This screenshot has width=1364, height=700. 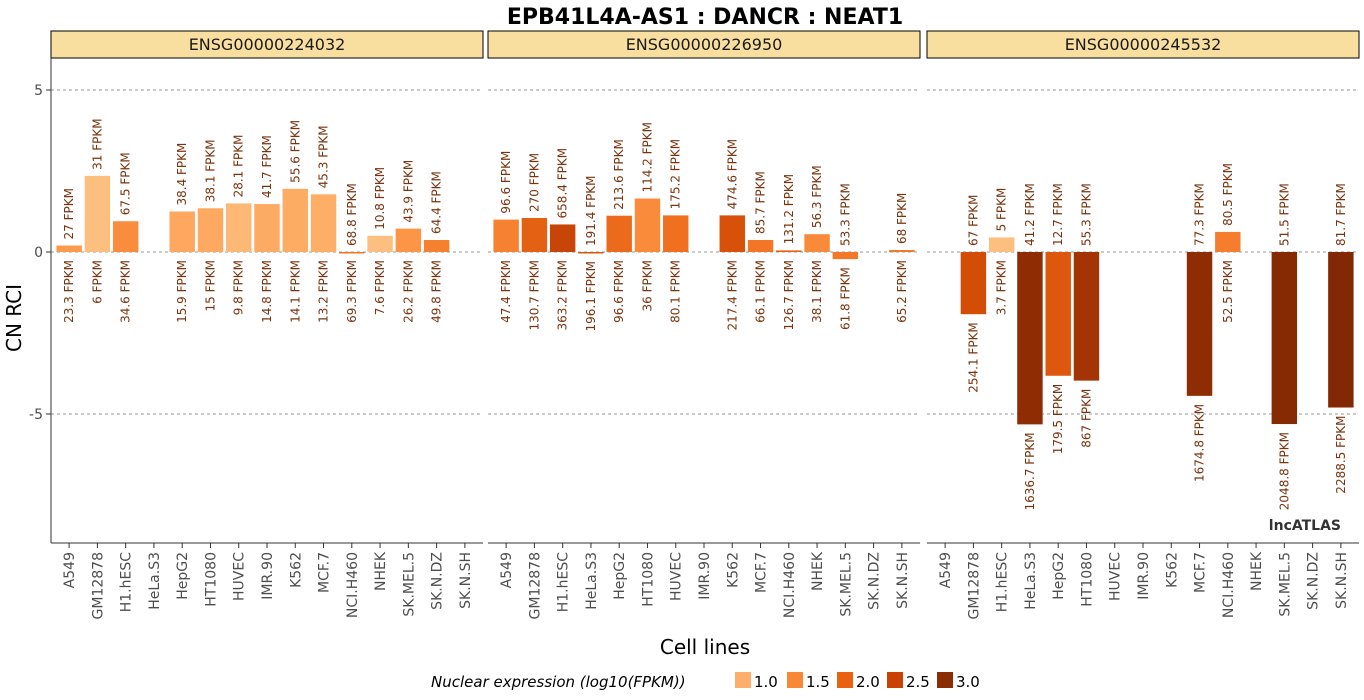 I want to click on bar-top-label: 191.4 FPKM, so click(x=591, y=210).